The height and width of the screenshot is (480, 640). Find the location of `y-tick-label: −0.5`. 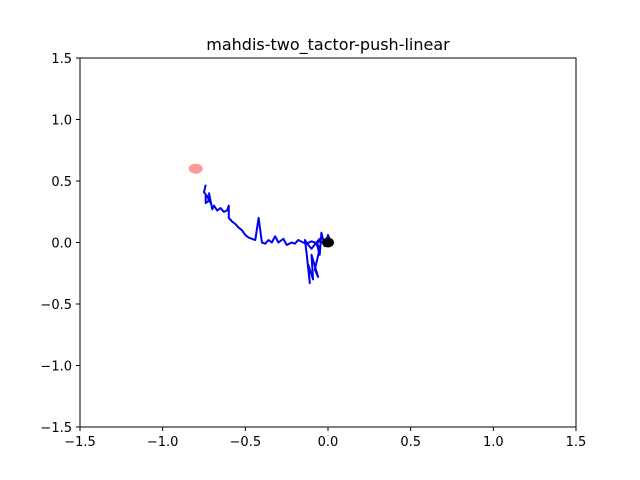

y-tick-label: −0.5 is located at coordinates (56, 305).